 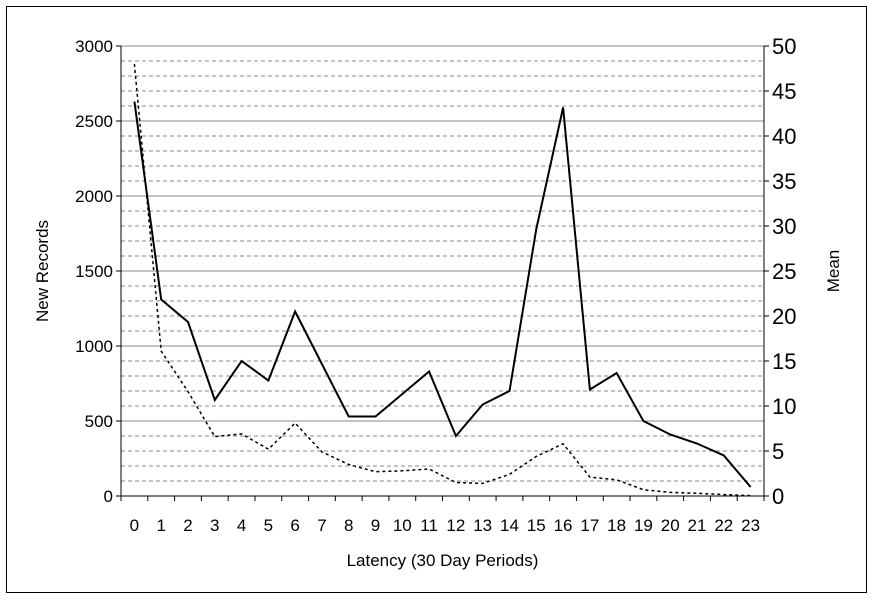 What do you see at coordinates (563, 525) in the screenshot?
I see `x-tick-label: 16` at bounding box center [563, 525].